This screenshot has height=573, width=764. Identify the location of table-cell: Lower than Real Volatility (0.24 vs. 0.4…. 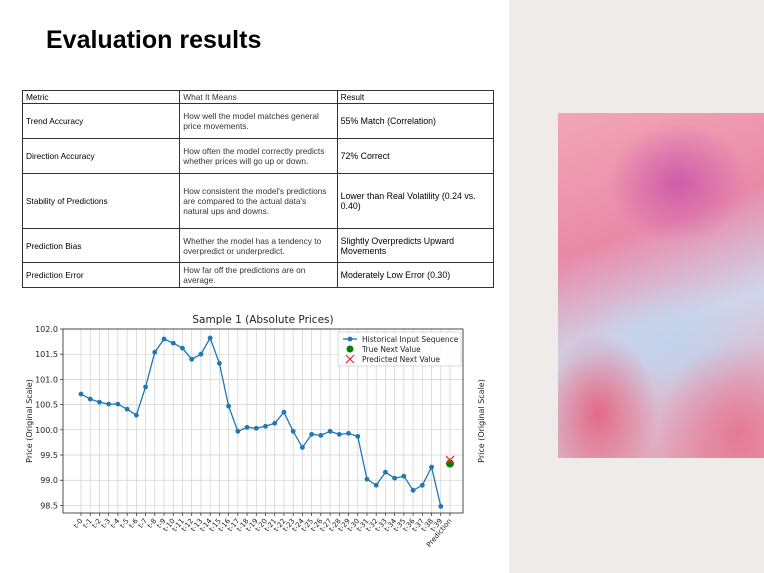
(415, 201).